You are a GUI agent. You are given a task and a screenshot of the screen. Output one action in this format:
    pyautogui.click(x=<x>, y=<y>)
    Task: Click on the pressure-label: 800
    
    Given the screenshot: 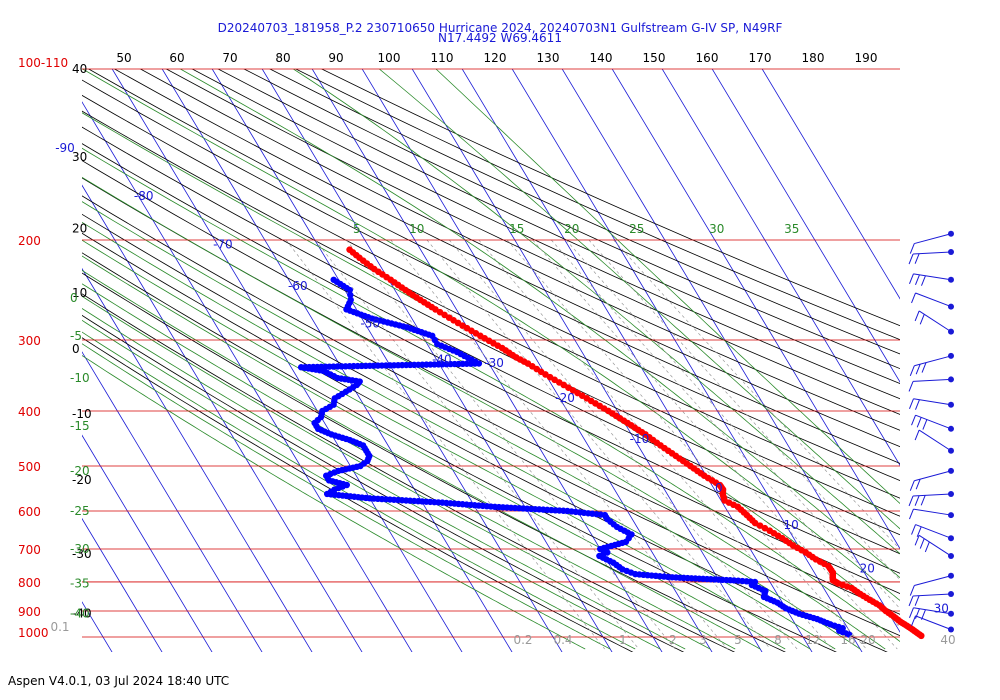 What is the action you would take?
    pyautogui.click(x=29, y=583)
    